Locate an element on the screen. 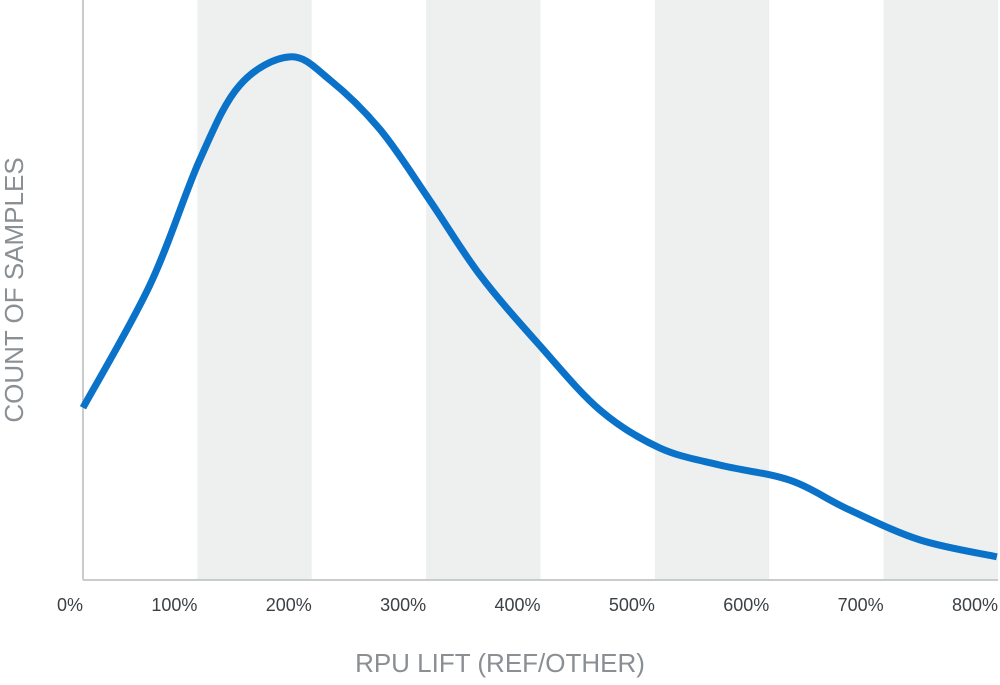 This screenshot has height=685, width=1000. x-tick-label: 400% is located at coordinates (517, 605).